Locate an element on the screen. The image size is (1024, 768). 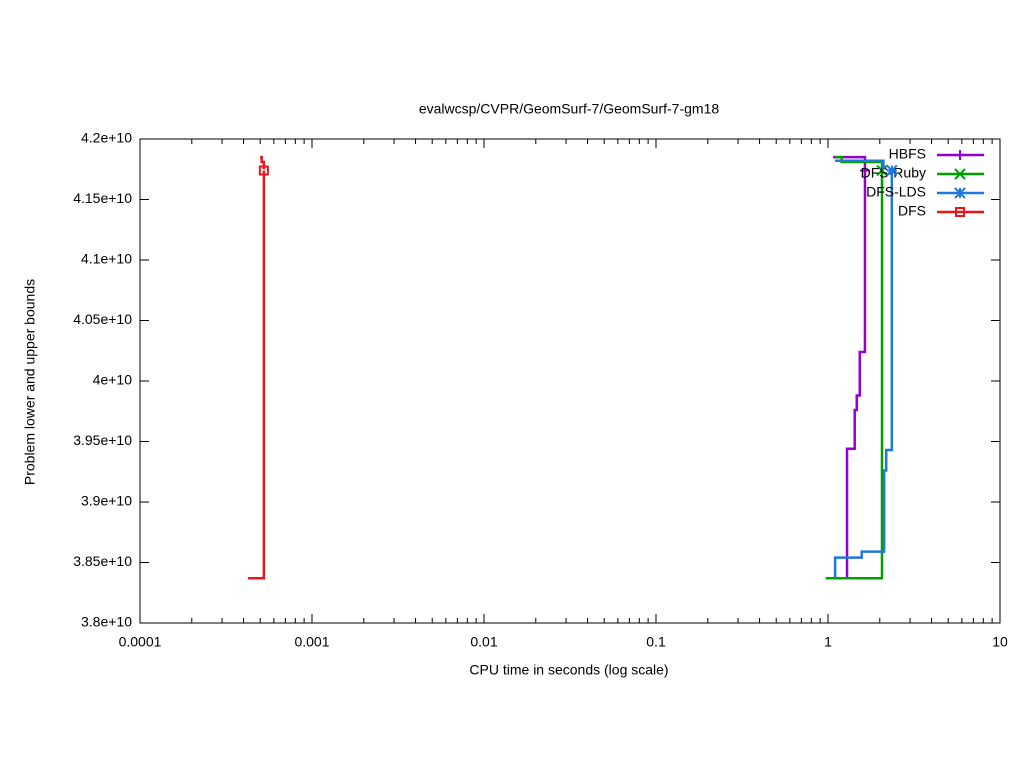
y-tick-label: 3.8e+10 is located at coordinates (106, 622).